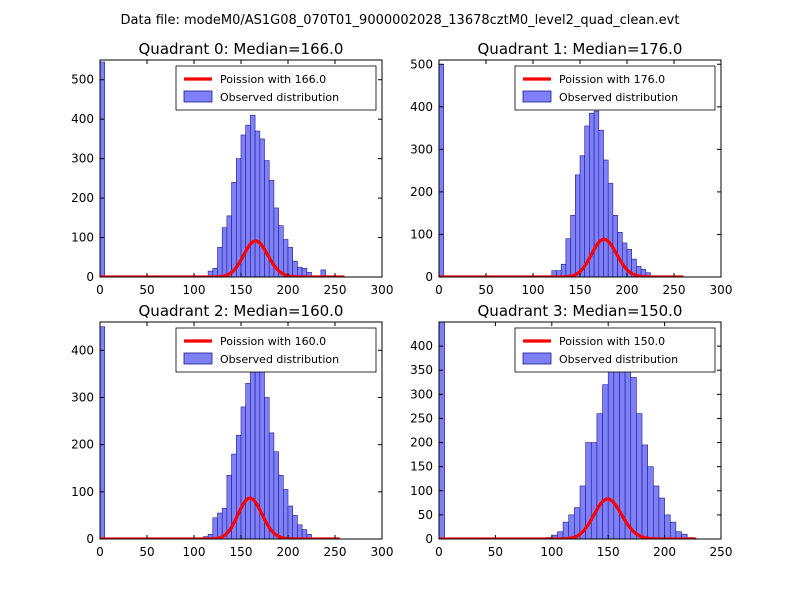 The height and width of the screenshot is (600, 800). What do you see at coordinates (580, 311) in the screenshot?
I see `chart-title: Quadrant 3: Median=150.0` at bounding box center [580, 311].